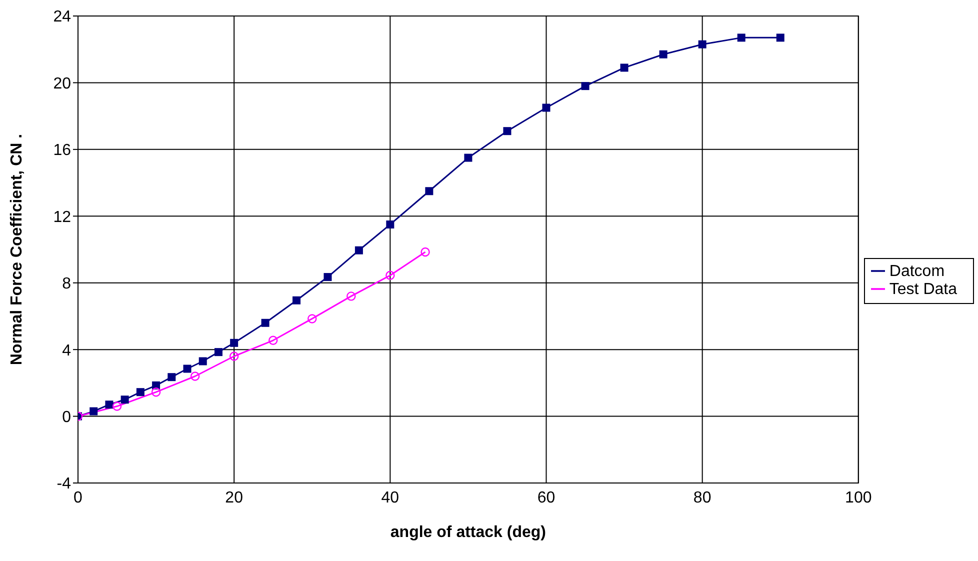  What do you see at coordinates (390, 497) in the screenshot?
I see `x-tick-label: 40` at bounding box center [390, 497].